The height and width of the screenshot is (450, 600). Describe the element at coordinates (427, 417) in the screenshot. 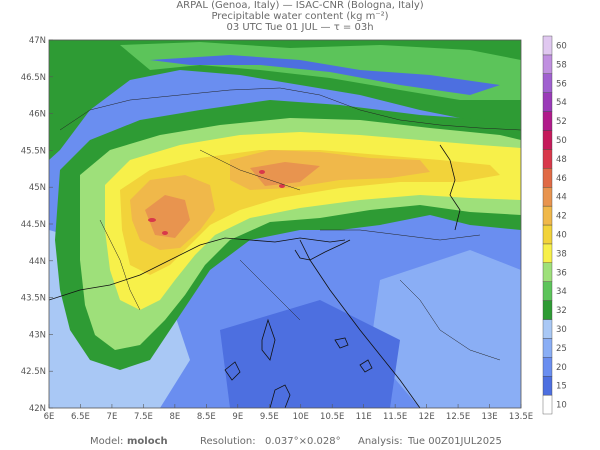

I see `lon-tick-label: 12E` at that location.